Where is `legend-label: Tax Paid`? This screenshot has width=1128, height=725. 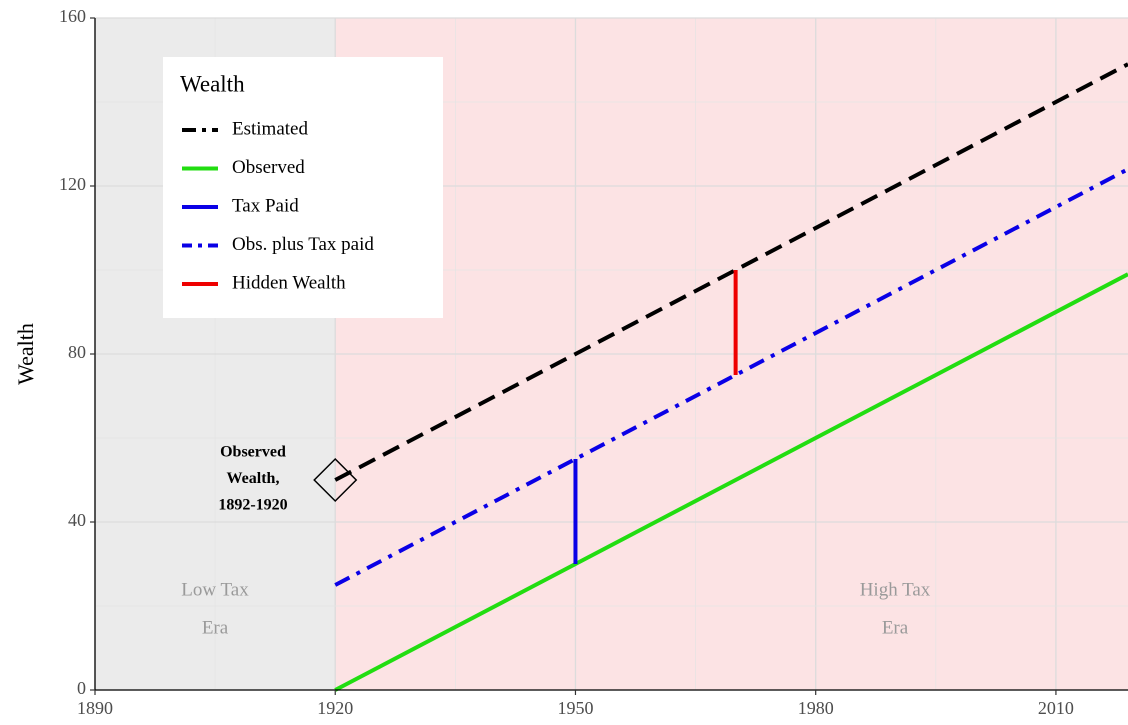
legend-label: Tax Paid is located at coordinates (265, 205).